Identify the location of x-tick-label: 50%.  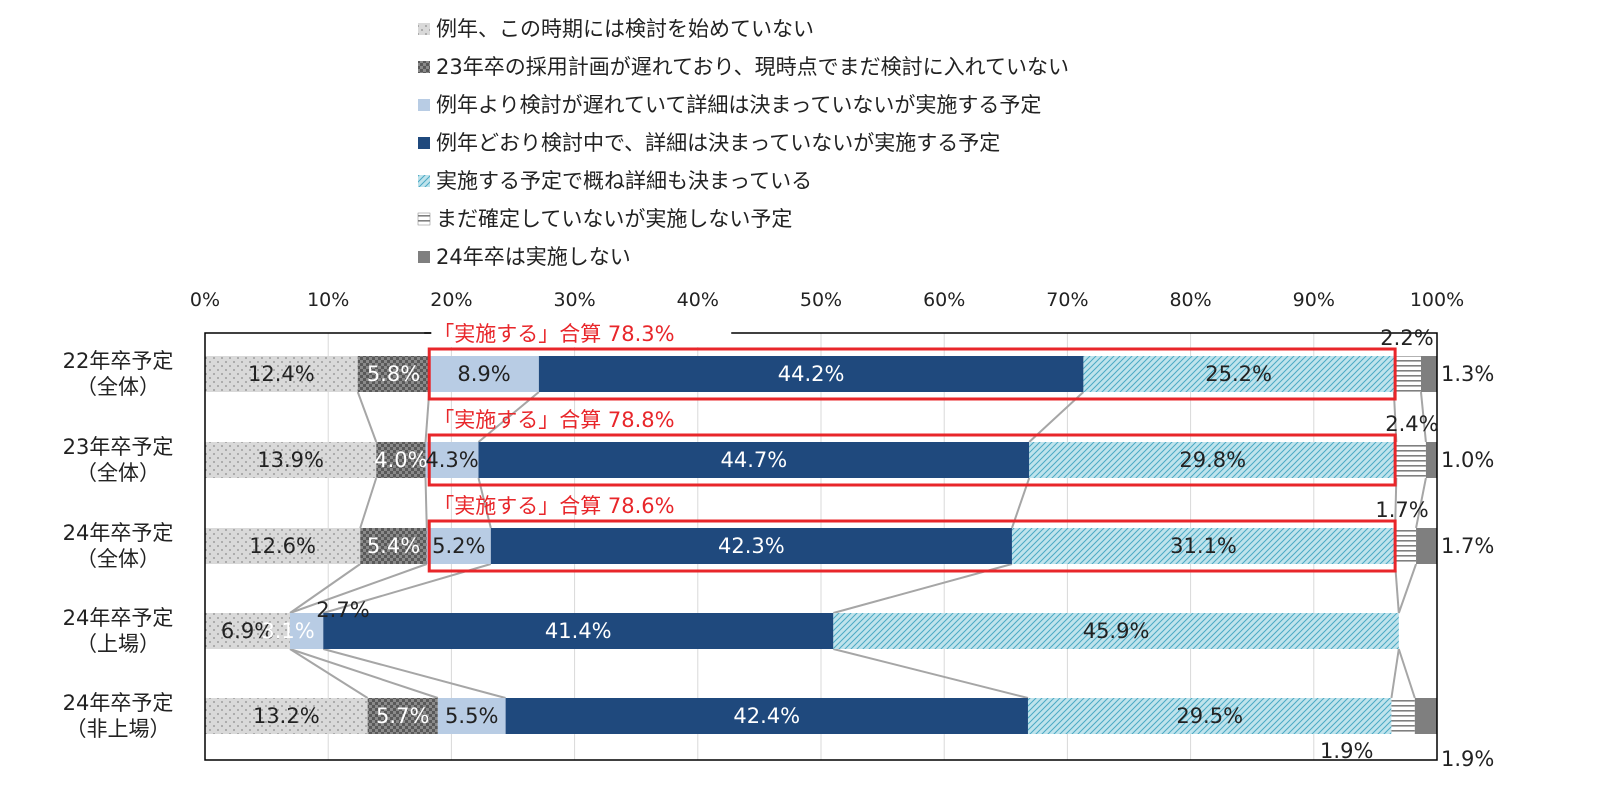
(821, 300).